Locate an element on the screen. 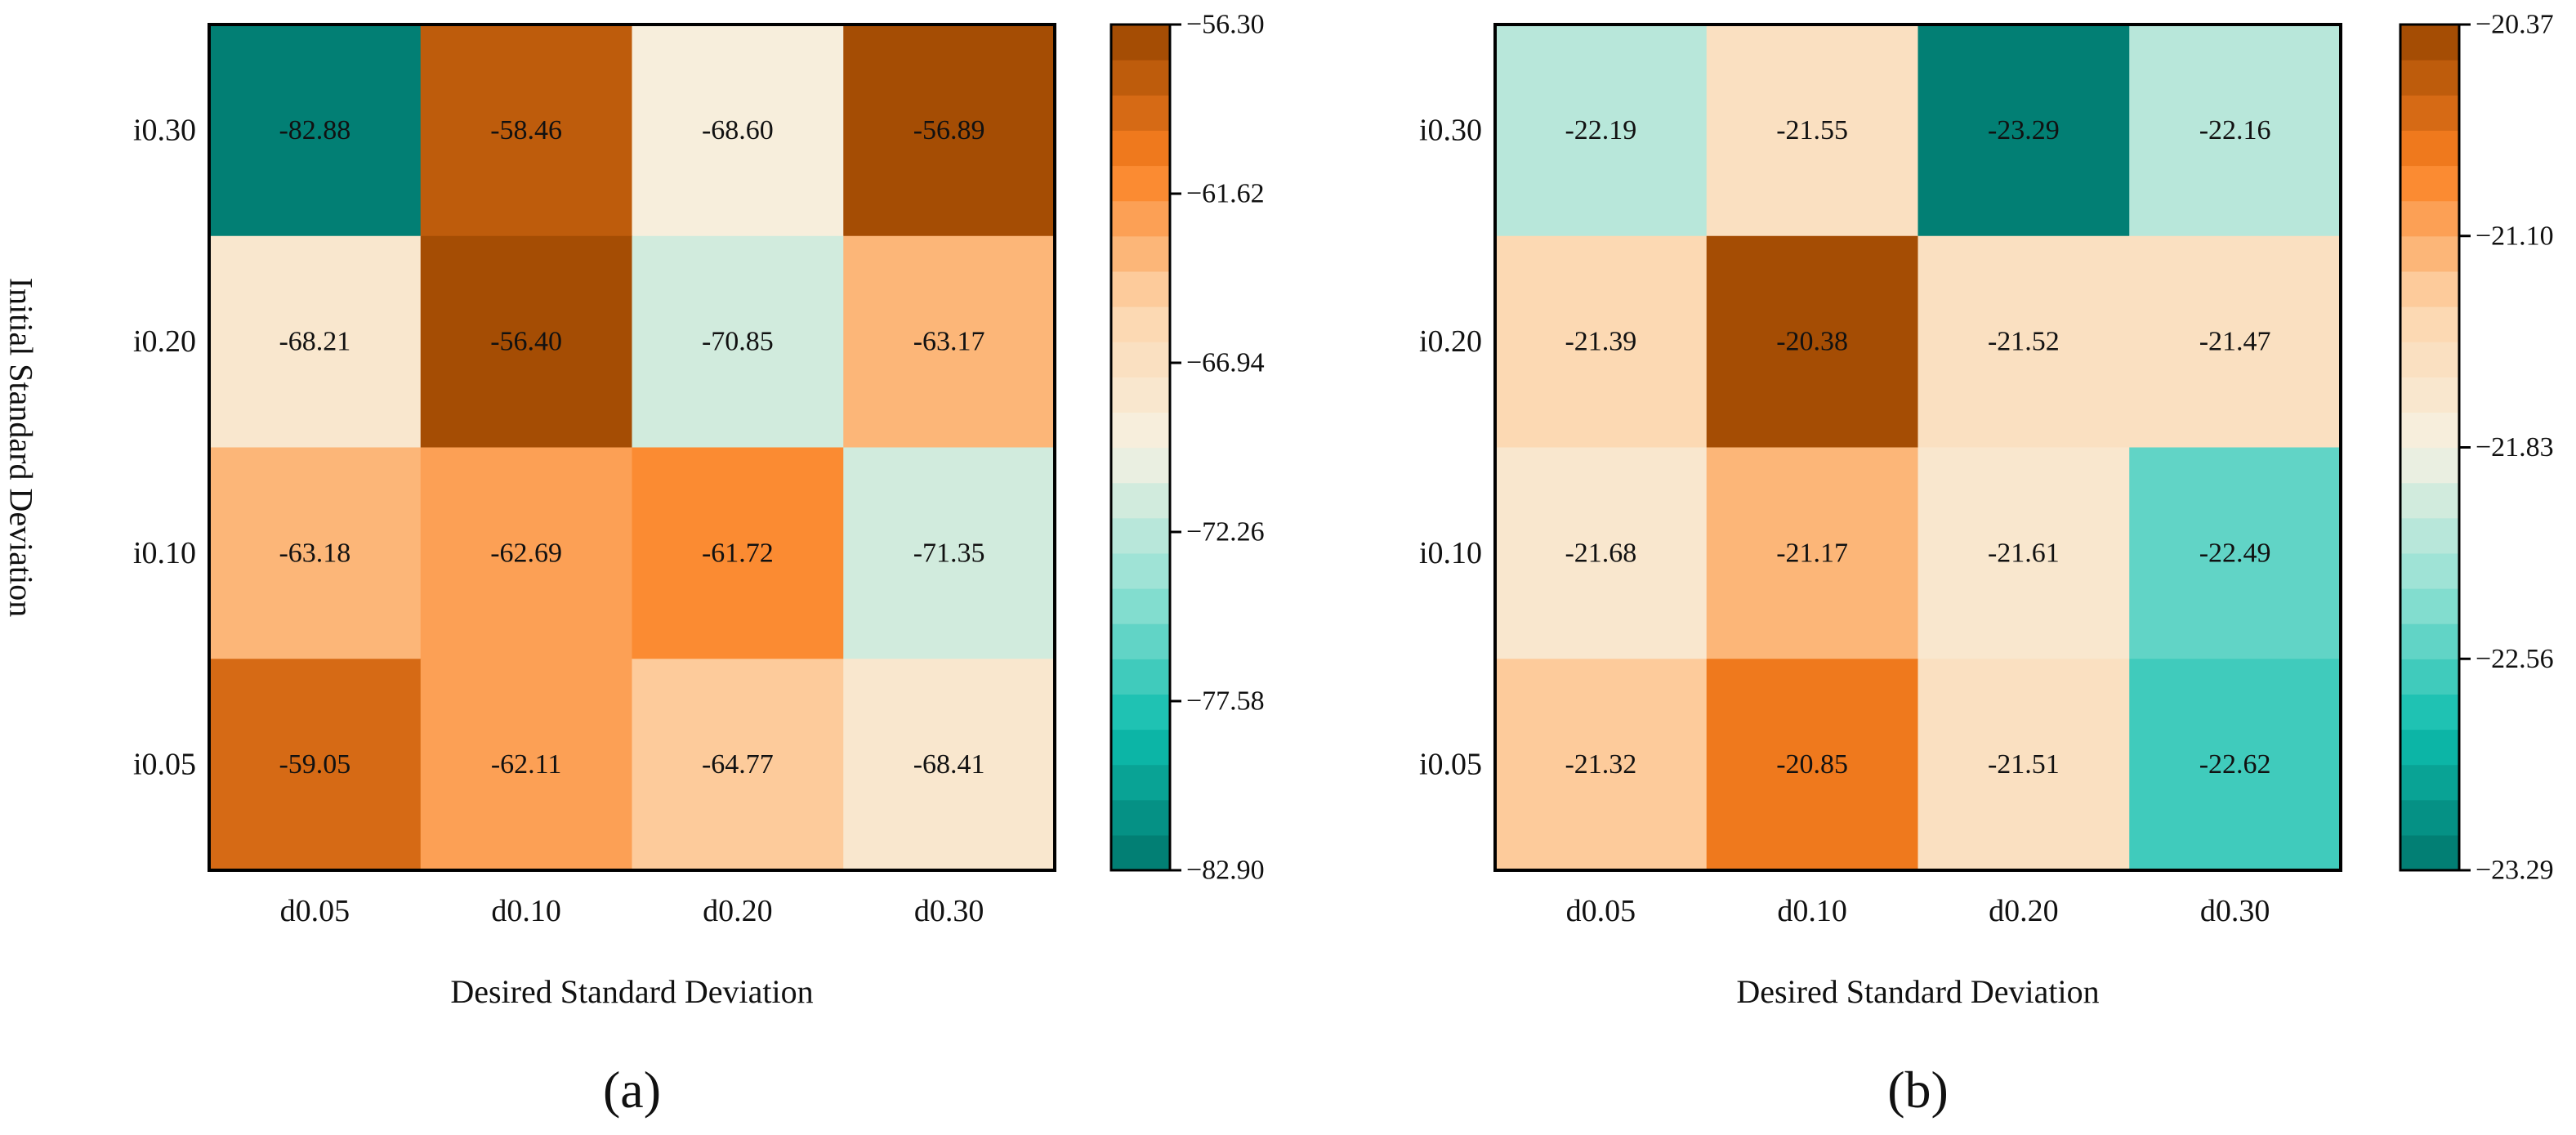 The height and width of the screenshot is (1135, 2576). colorbar-tick-label: −82.90 is located at coordinates (1226, 871).